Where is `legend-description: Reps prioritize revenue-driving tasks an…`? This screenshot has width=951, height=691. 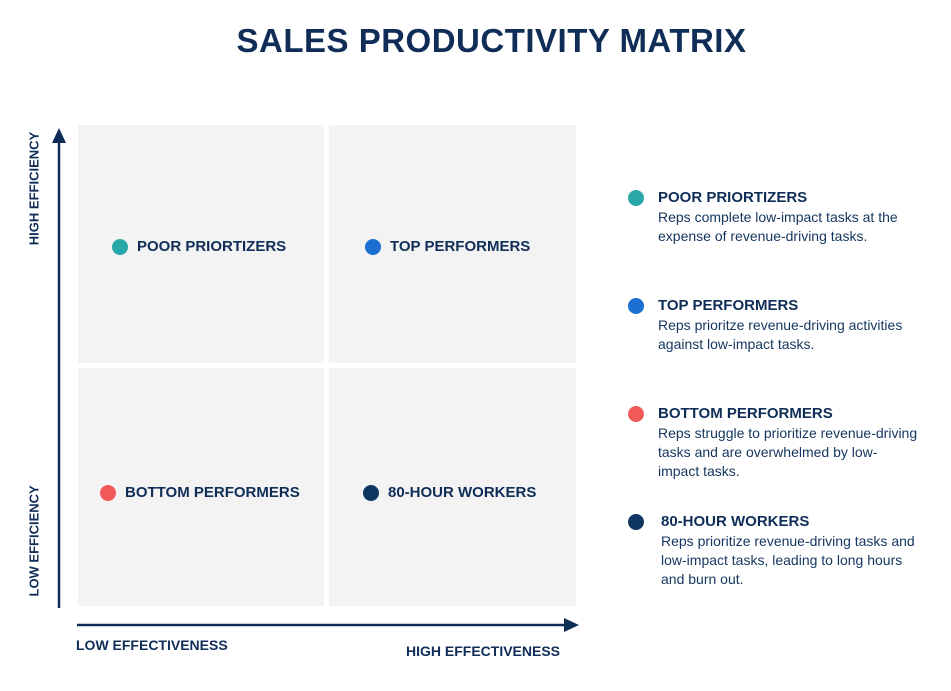
legend-description: Reps prioritize revenue-driving tasks an… is located at coordinates (788, 560).